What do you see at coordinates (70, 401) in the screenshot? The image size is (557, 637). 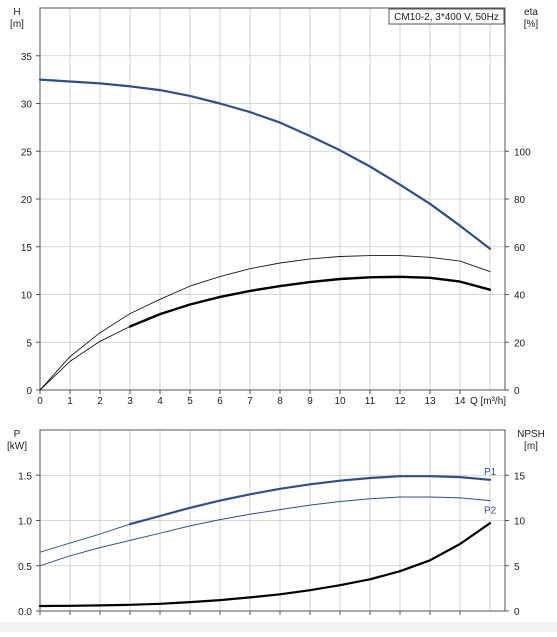 I see `x-tick-label: 1` at bounding box center [70, 401].